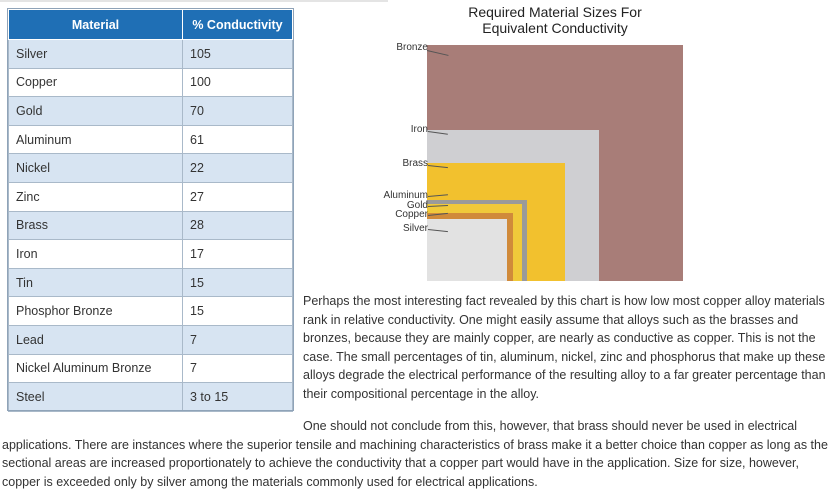 This screenshot has height=500, width=836. I want to click on material-cell: Silver, so click(95, 54).